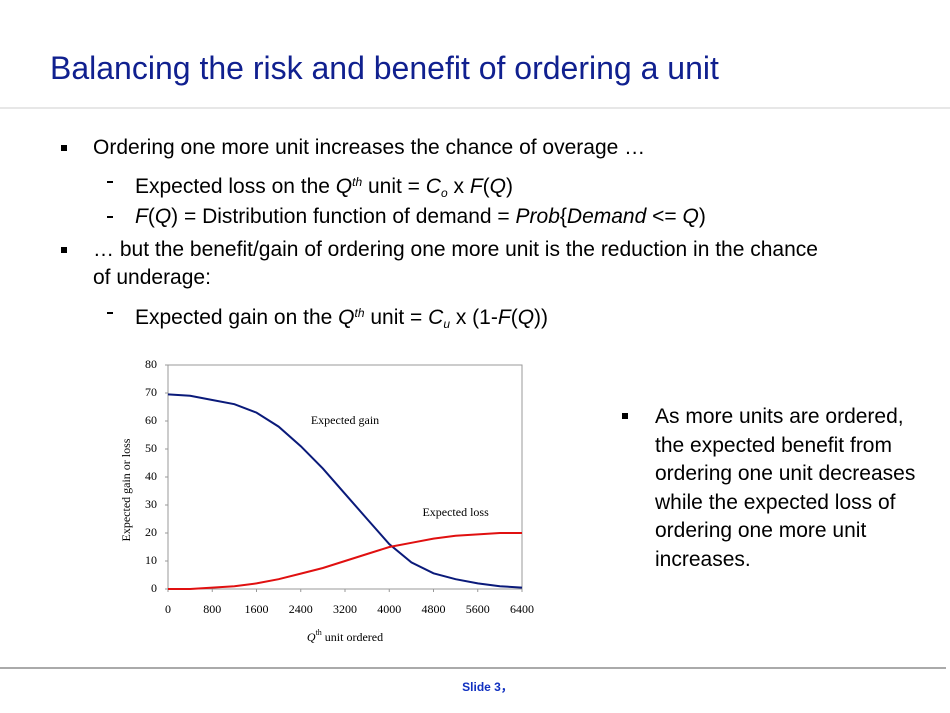  What do you see at coordinates (345, 420) in the screenshot?
I see `annotation: Expected gain` at bounding box center [345, 420].